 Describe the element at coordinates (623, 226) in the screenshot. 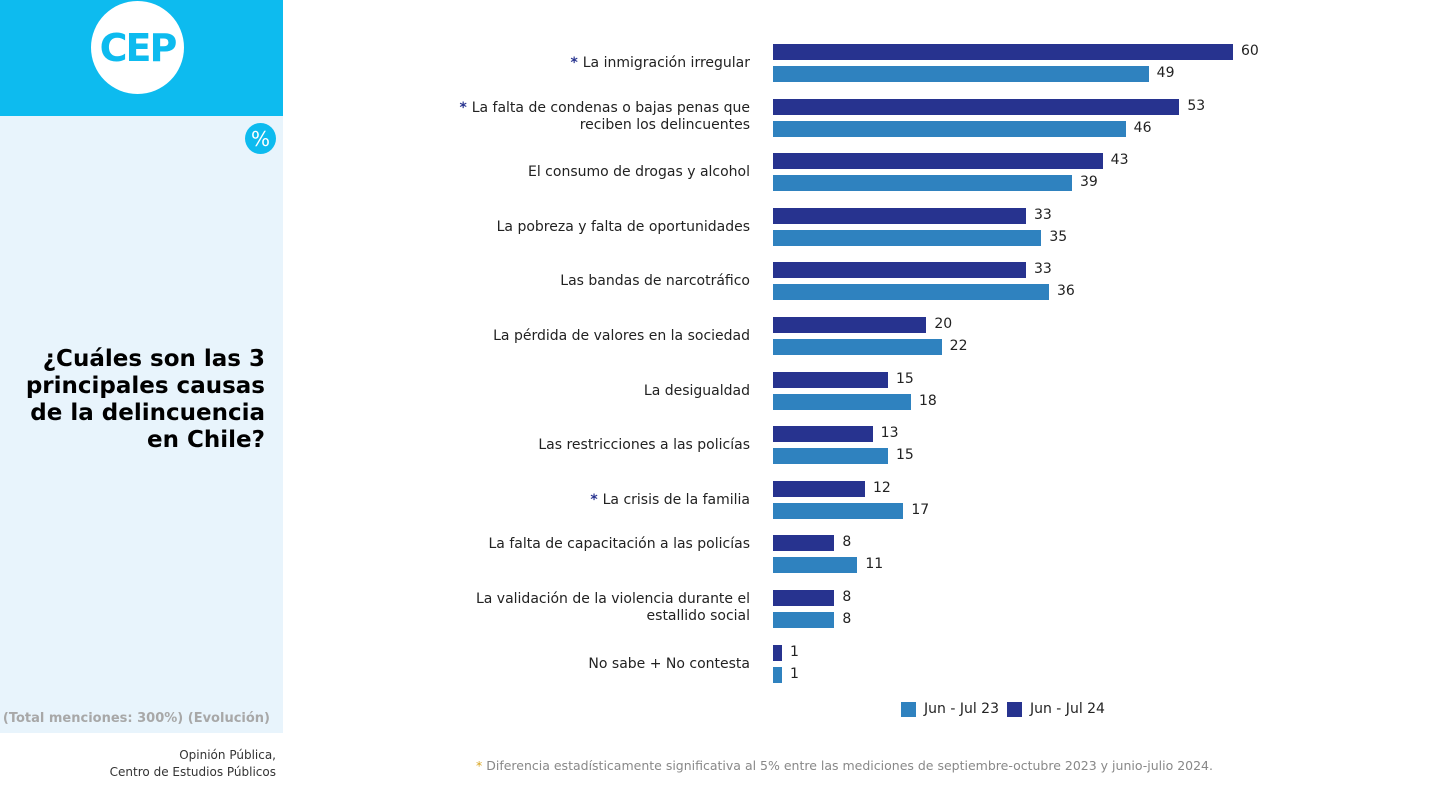

I see `category-text: La pobreza y falta de oportunidades` at that location.